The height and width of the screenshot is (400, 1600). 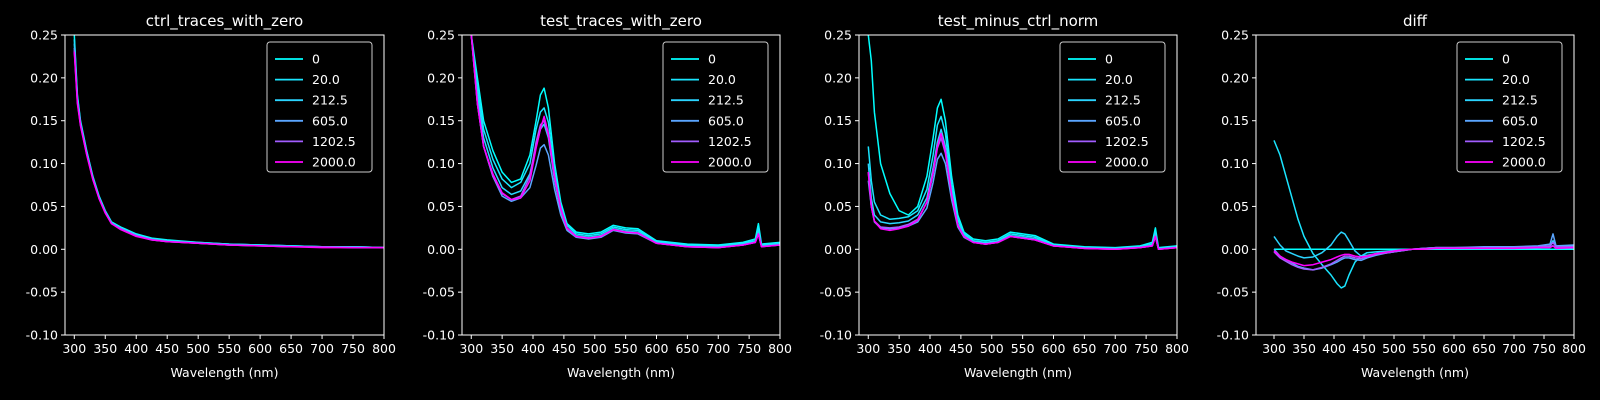 I want to click on series-line-1202.5, so click(x=1423, y=256).